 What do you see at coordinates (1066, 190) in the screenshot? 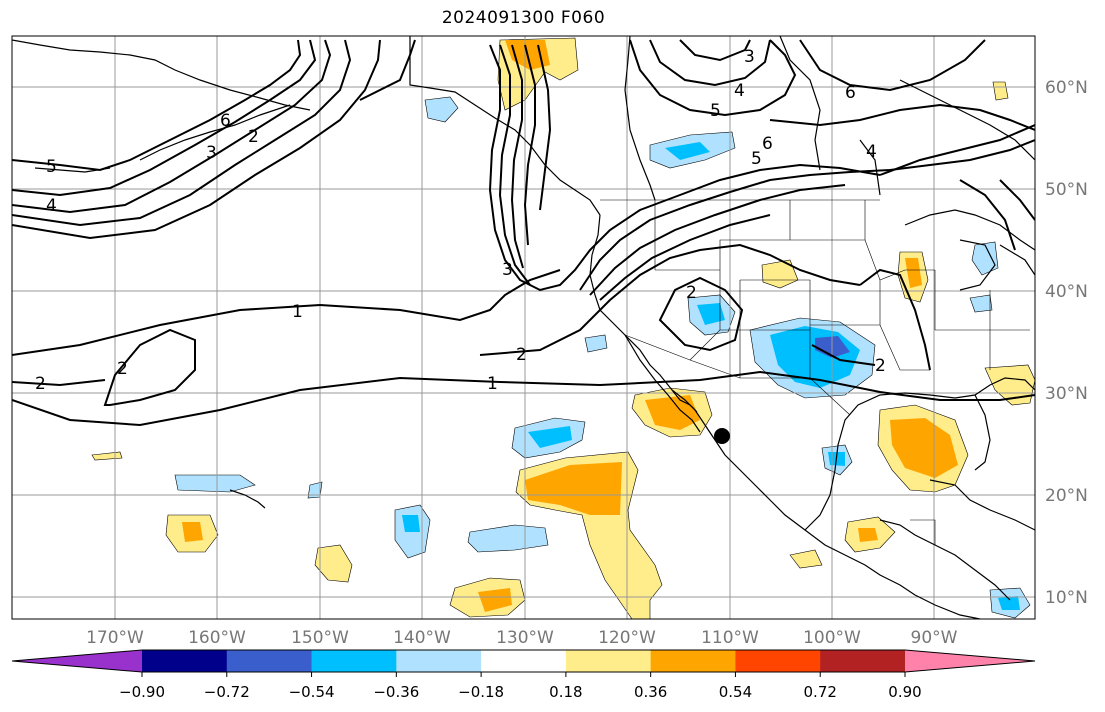
I see `lat-label: 50°N` at bounding box center [1066, 190].